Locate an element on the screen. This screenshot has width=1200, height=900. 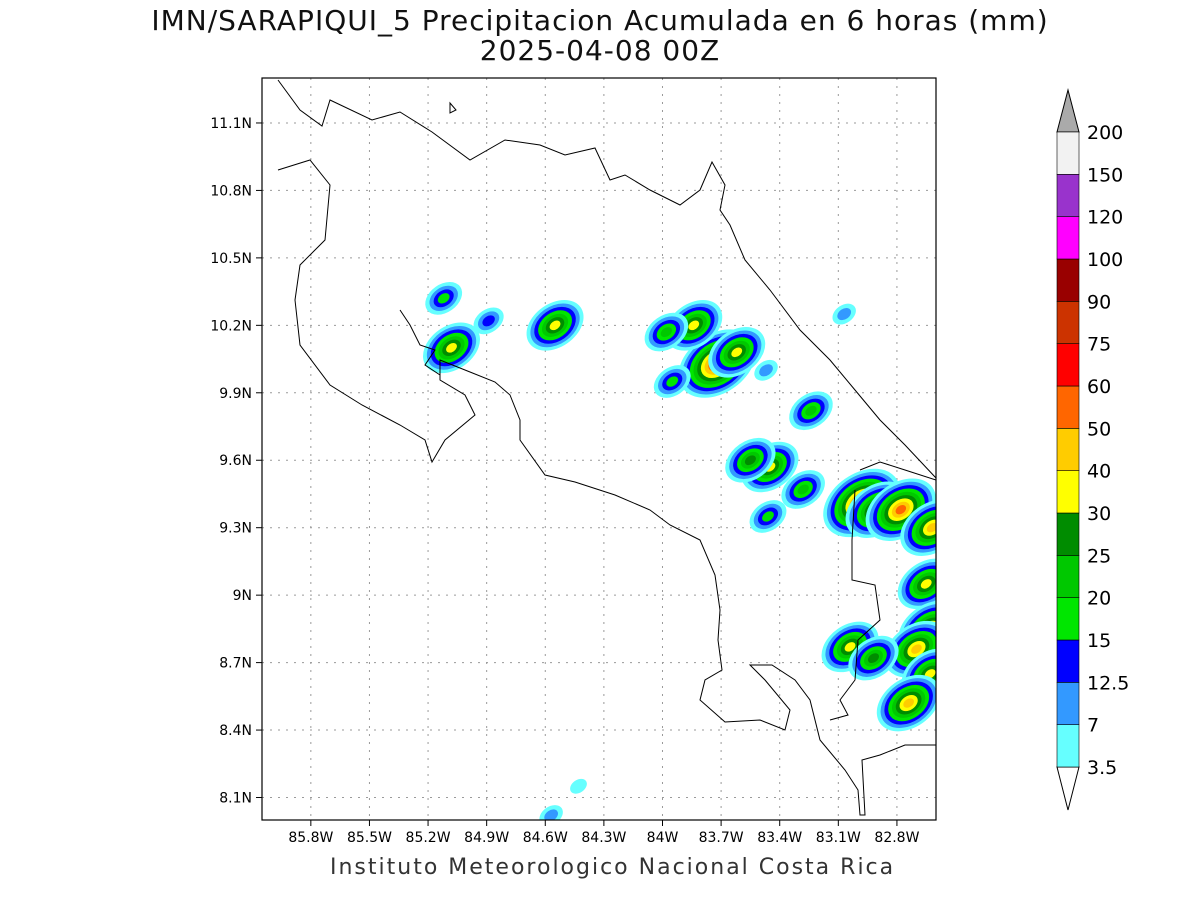
colorbar-label: 30 is located at coordinates (1099, 514).